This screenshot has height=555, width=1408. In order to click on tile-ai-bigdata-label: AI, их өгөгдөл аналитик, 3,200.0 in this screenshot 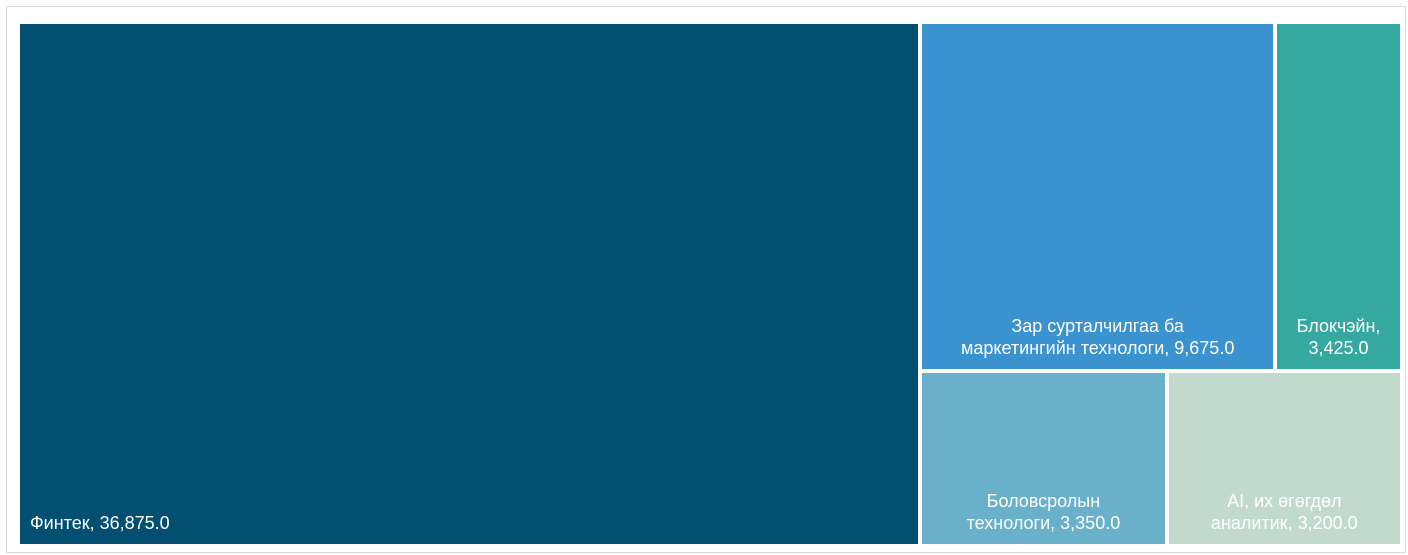, I will do `click(1284, 512)`.